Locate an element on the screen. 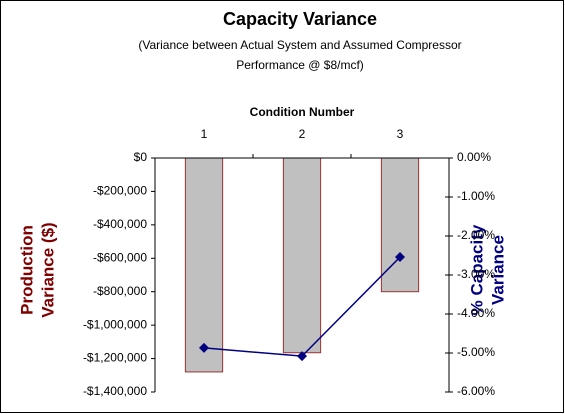 This screenshot has width=565, height=414. chart-title: Capacity Variance is located at coordinates (300, 19).